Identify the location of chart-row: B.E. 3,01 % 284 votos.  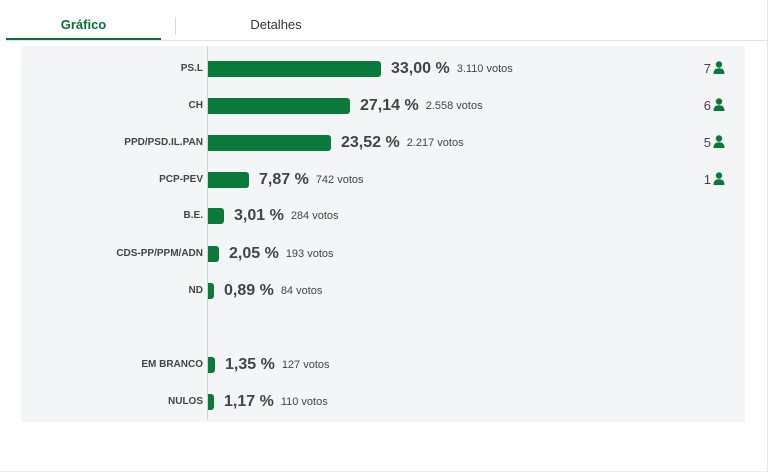
(384, 216).